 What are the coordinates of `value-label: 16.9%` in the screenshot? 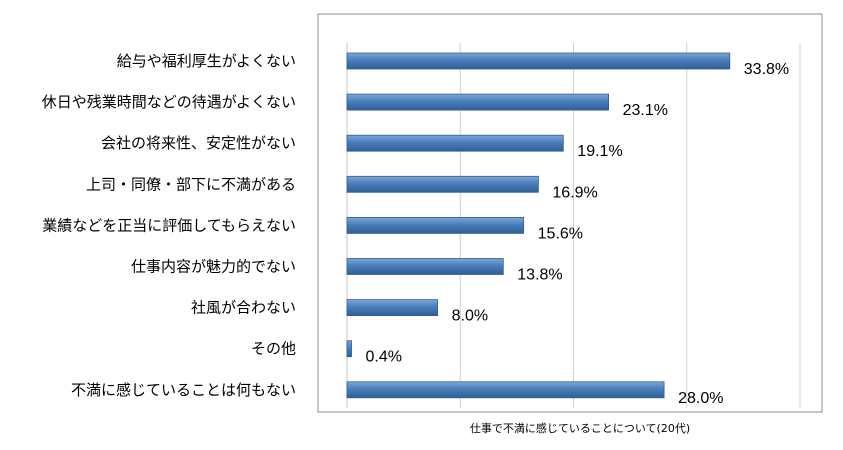 It's located at (574, 192).